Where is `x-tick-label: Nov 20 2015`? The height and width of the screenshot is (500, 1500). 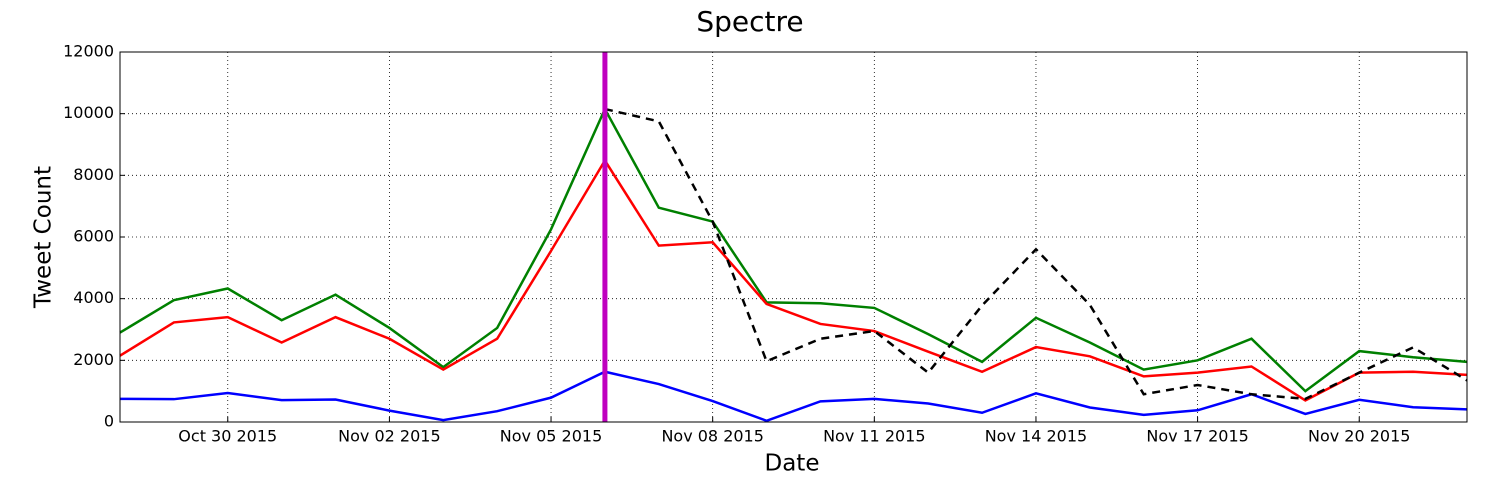 x-tick-label: Nov 20 2015 is located at coordinates (1359, 436).